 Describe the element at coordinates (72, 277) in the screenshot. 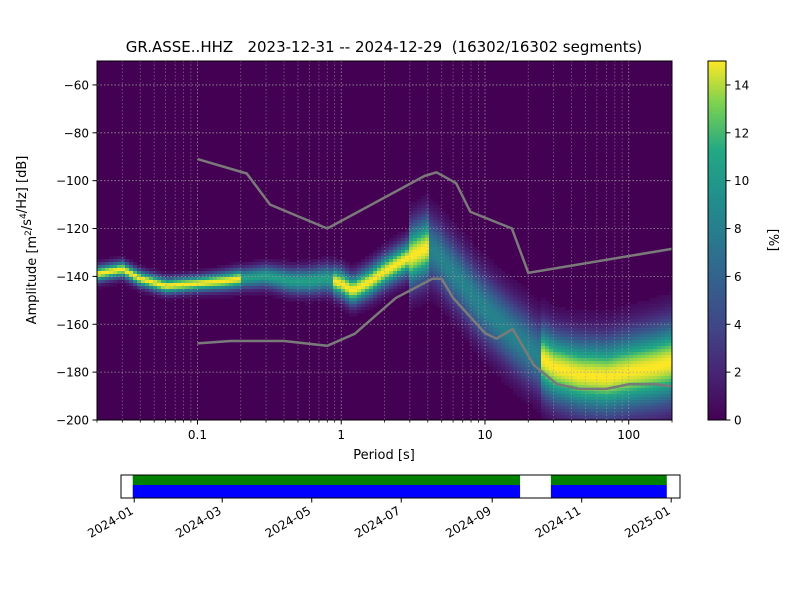

I see `y-tick-label: −140` at that location.